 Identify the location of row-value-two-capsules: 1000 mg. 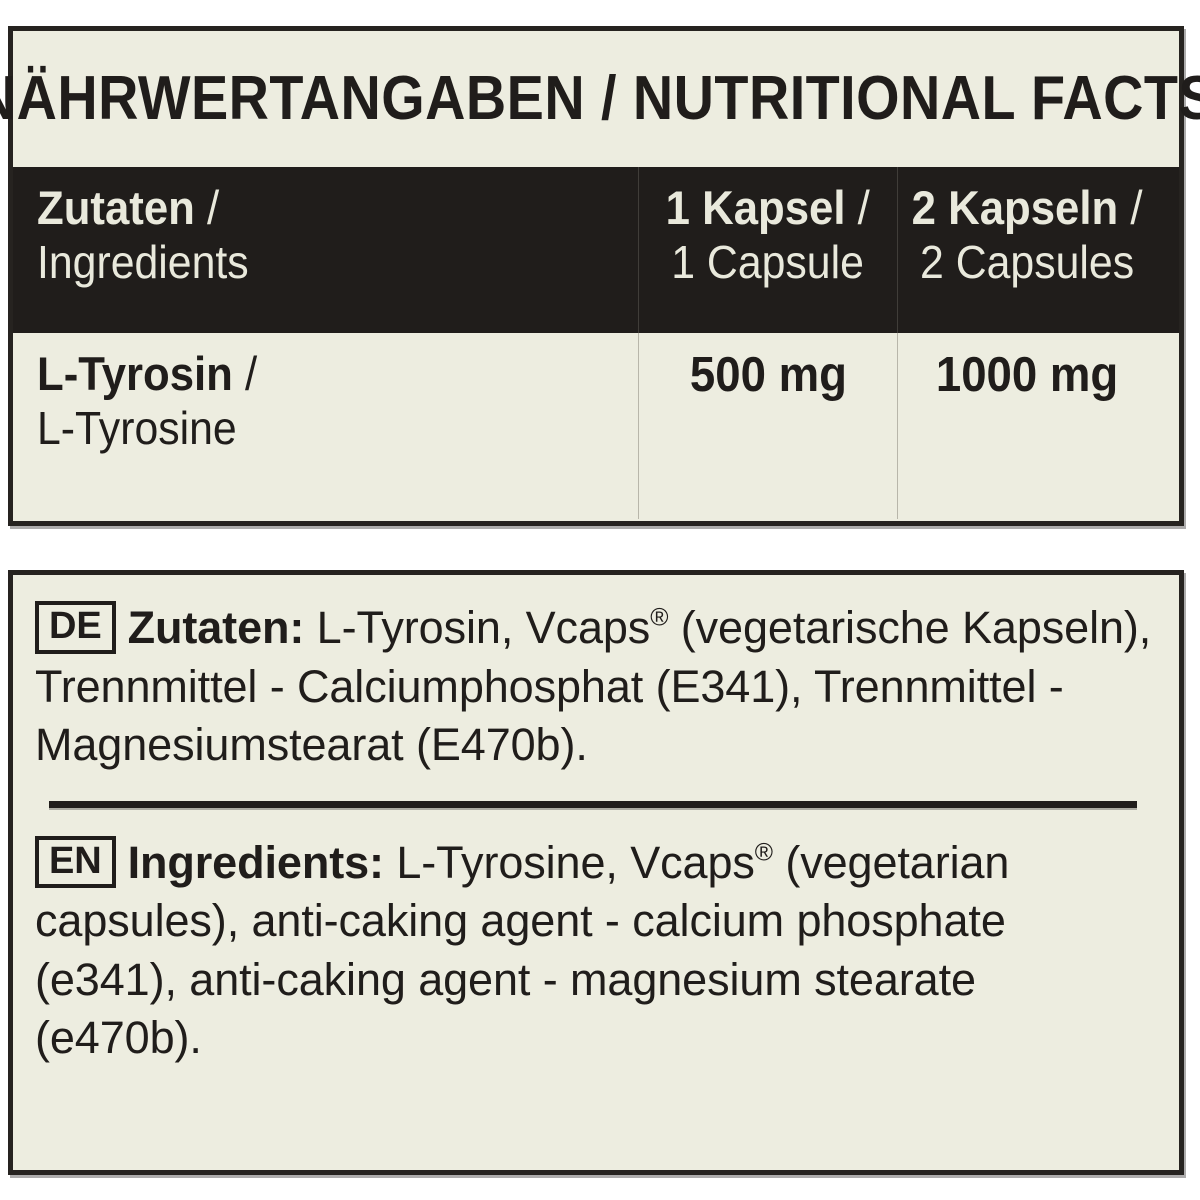
(1027, 375).